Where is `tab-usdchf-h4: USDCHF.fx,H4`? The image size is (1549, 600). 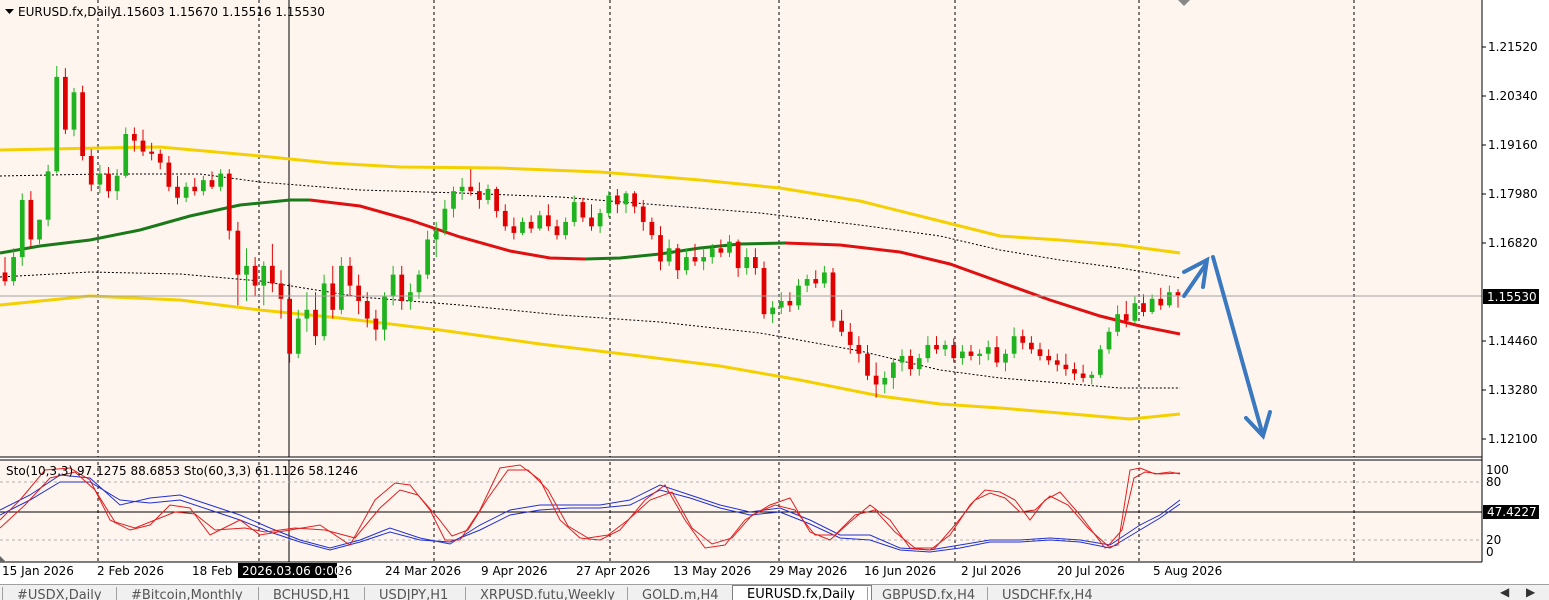
tab-usdchf-h4: USDCHF.fx,H4 is located at coordinates (1049, 593).